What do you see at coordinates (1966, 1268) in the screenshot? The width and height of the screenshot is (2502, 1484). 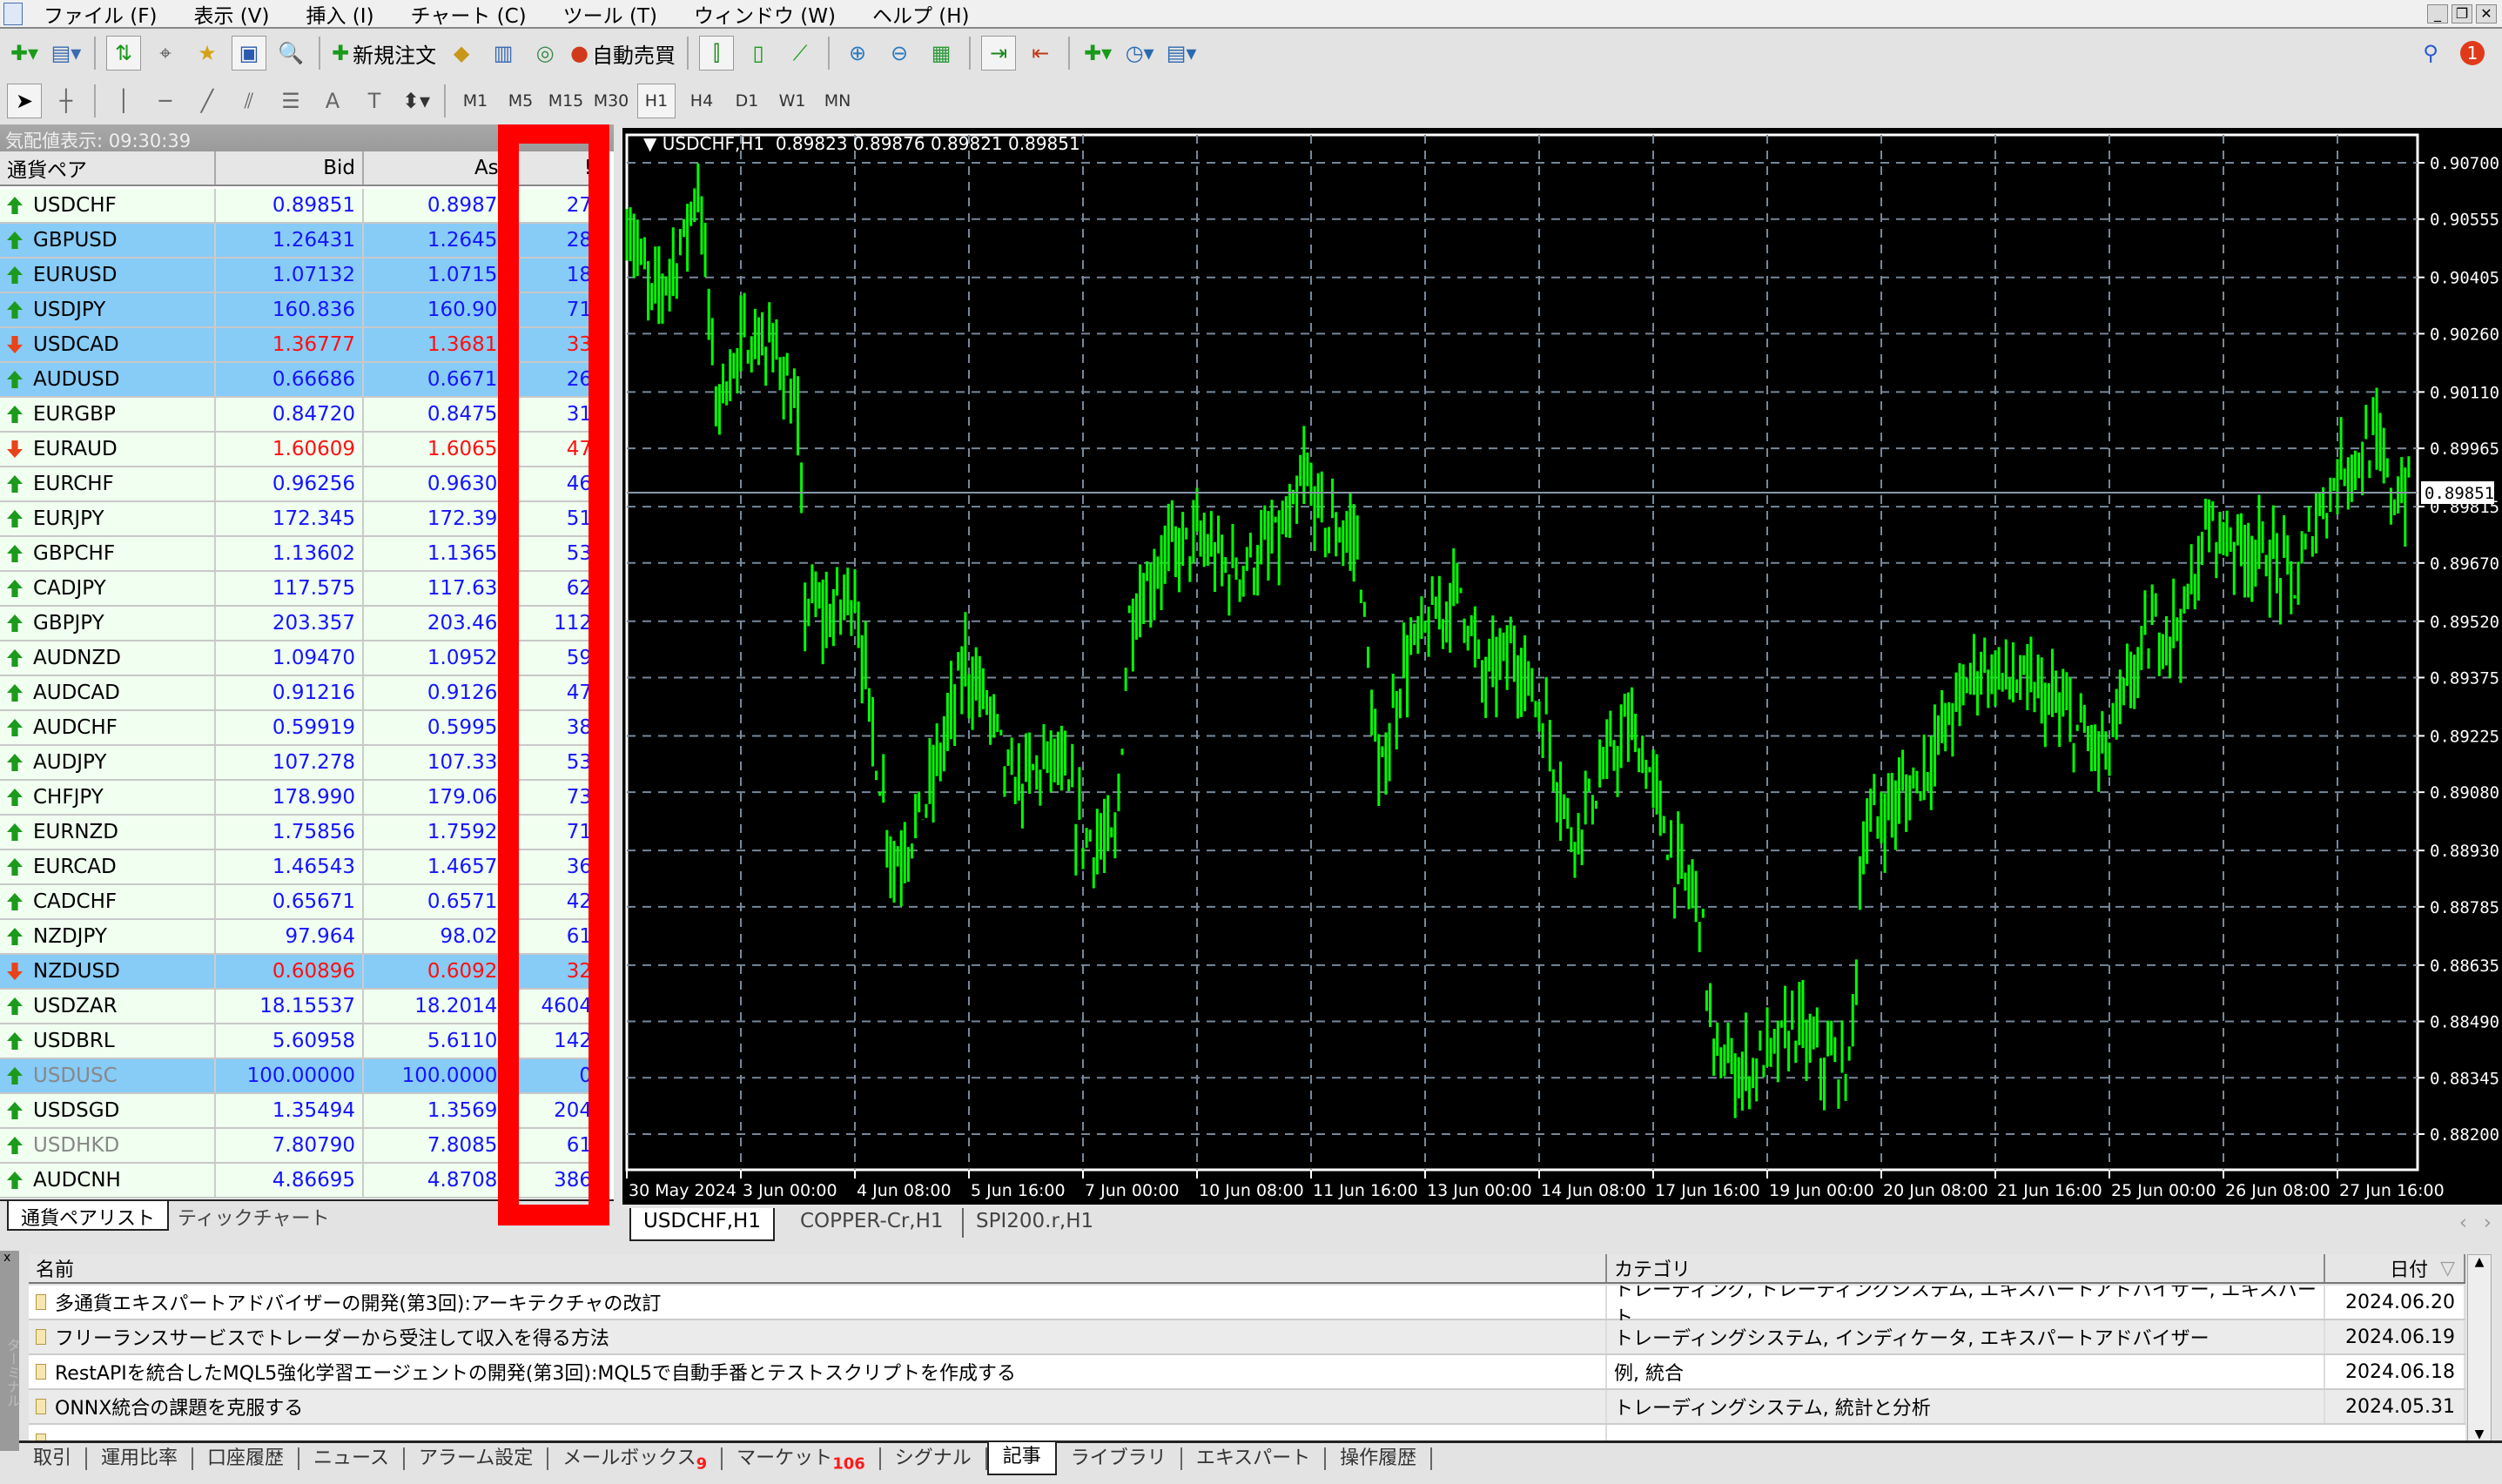 I see `column-header-category: カテゴリ` at bounding box center [1966, 1268].